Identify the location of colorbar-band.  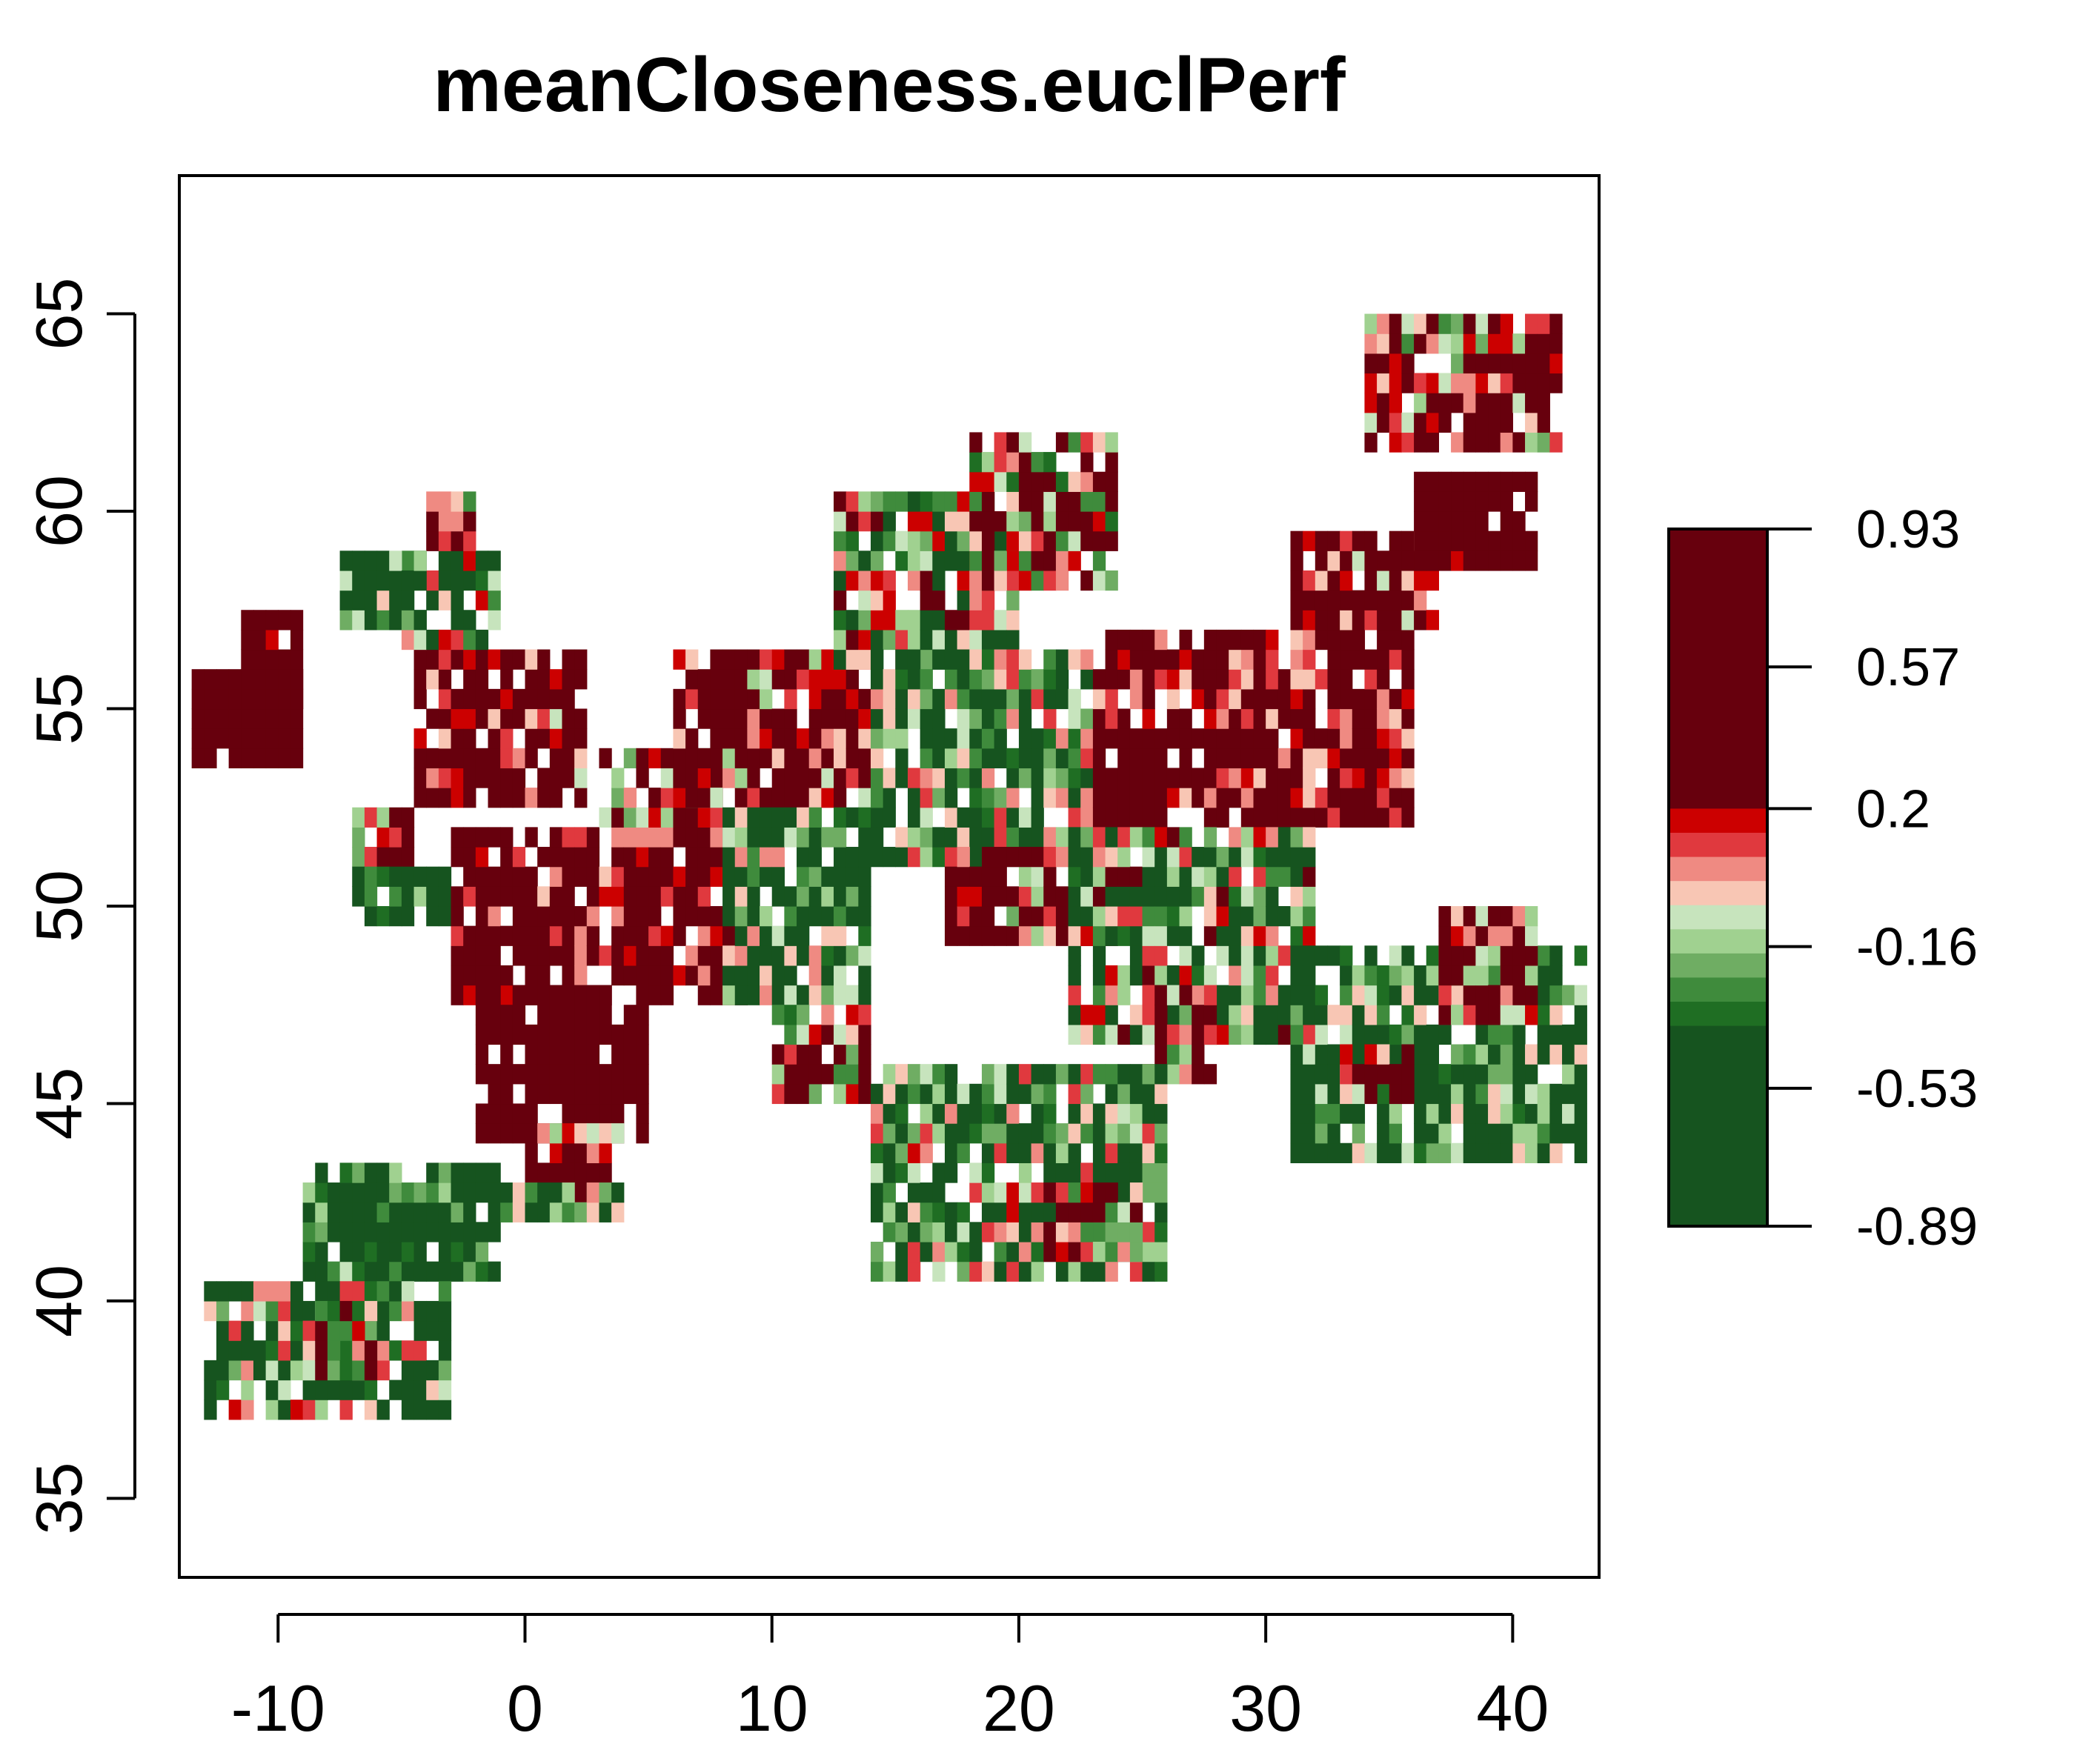
(1718, 1014).